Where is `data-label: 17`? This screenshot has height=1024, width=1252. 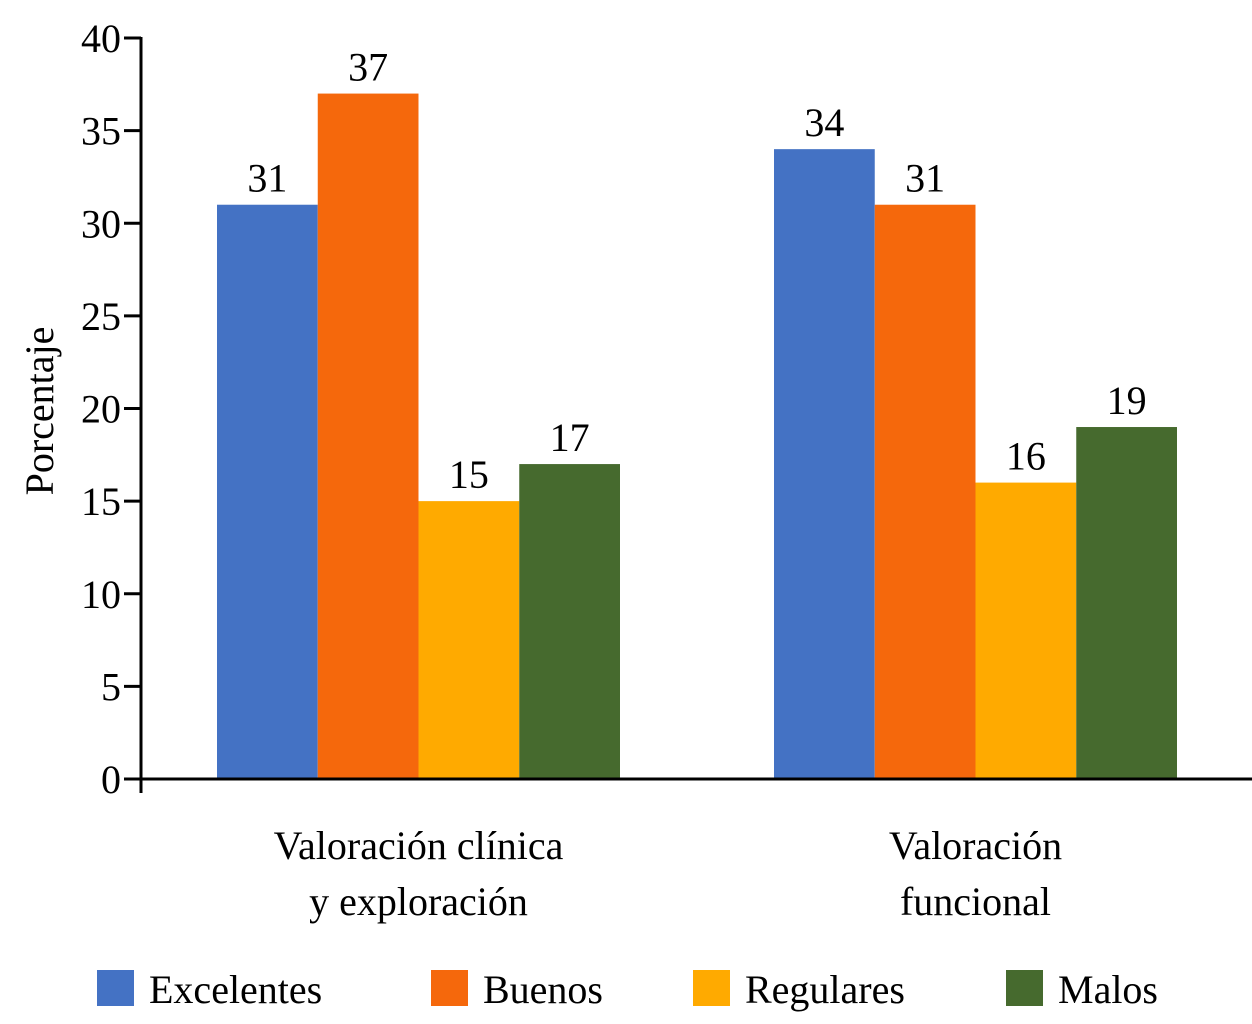 data-label: 17 is located at coordinates (570, 437).